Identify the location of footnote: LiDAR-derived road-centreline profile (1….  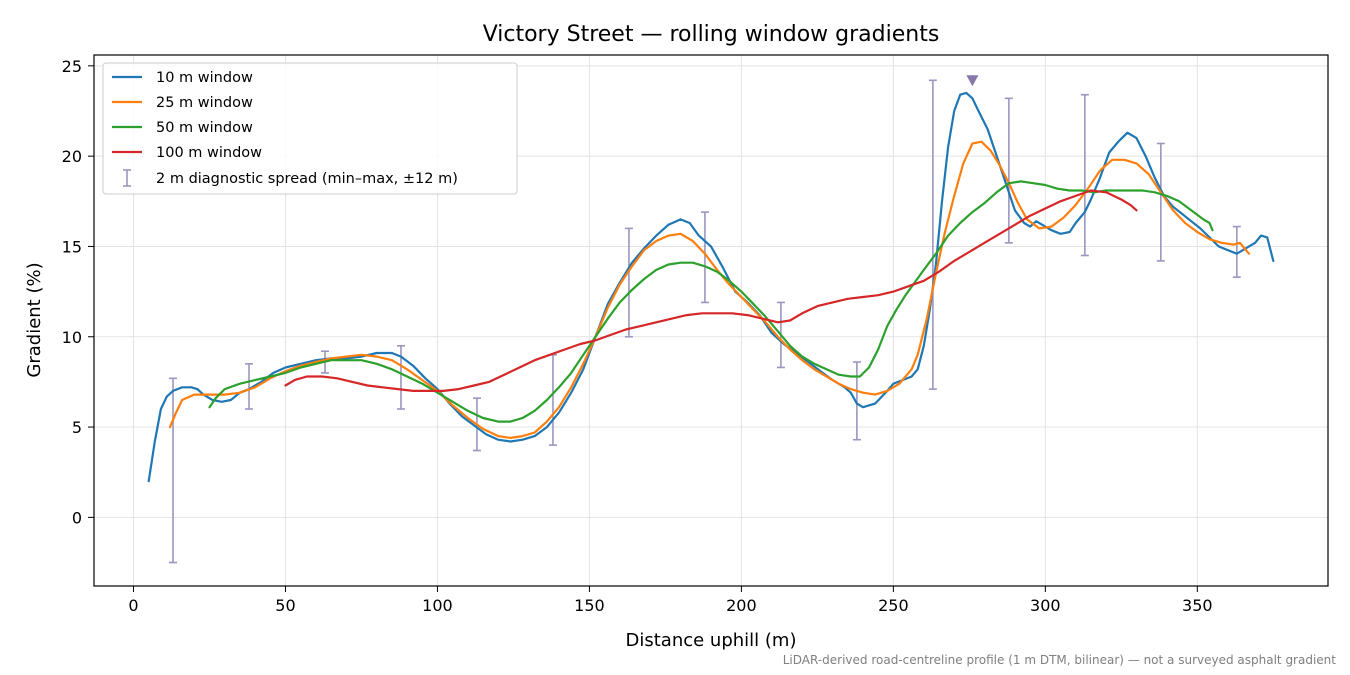
(1060, 660).